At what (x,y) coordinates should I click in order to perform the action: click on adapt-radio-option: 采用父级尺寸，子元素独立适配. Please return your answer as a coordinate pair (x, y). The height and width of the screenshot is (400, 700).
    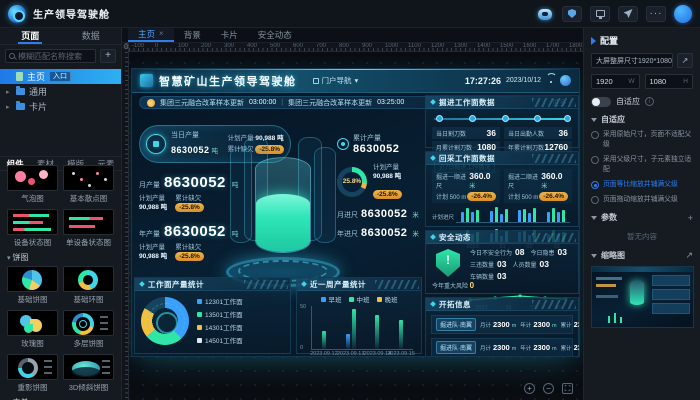
    Looking at the image, I should click on (642, 165).